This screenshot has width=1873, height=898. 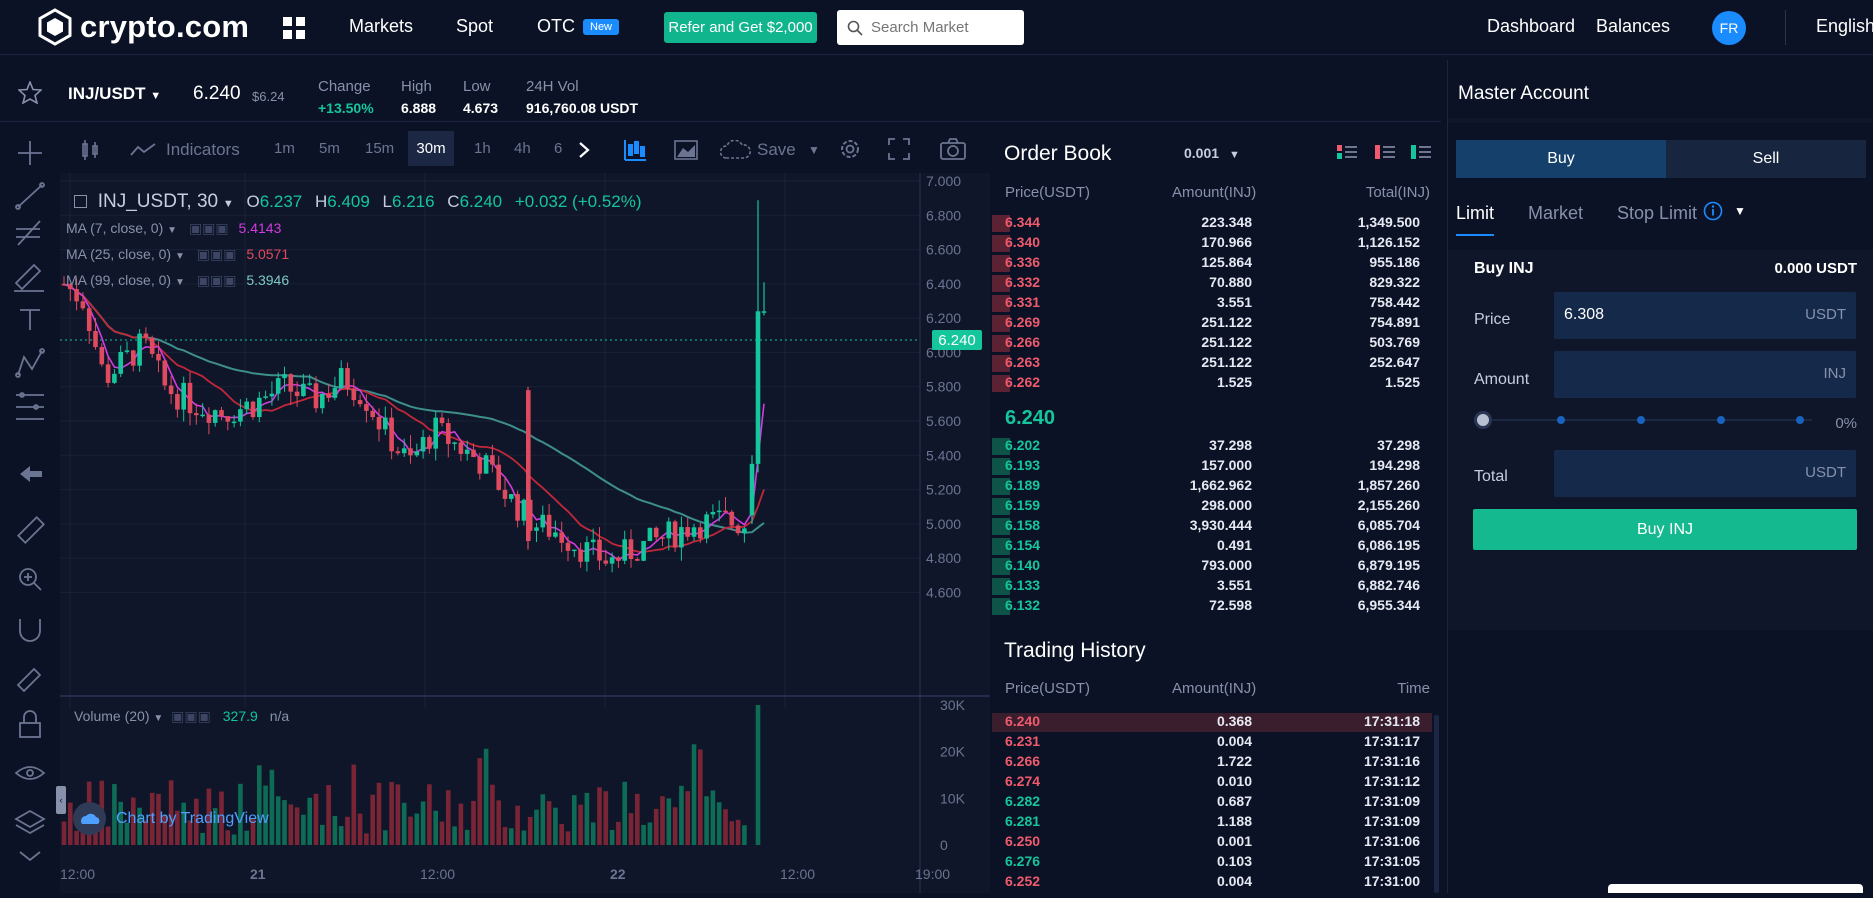 I want to click on bid-row: 6.154 0.491 6,086.195, so click(x=1212, y=546).